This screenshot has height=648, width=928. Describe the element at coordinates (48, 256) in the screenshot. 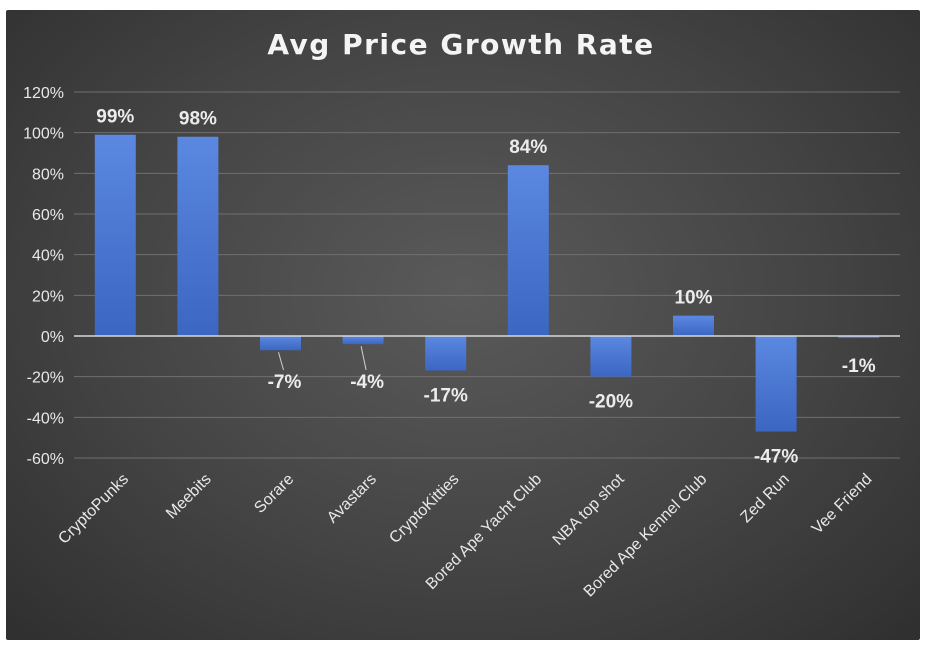

I see `y-tick-label: 40%` at that location.